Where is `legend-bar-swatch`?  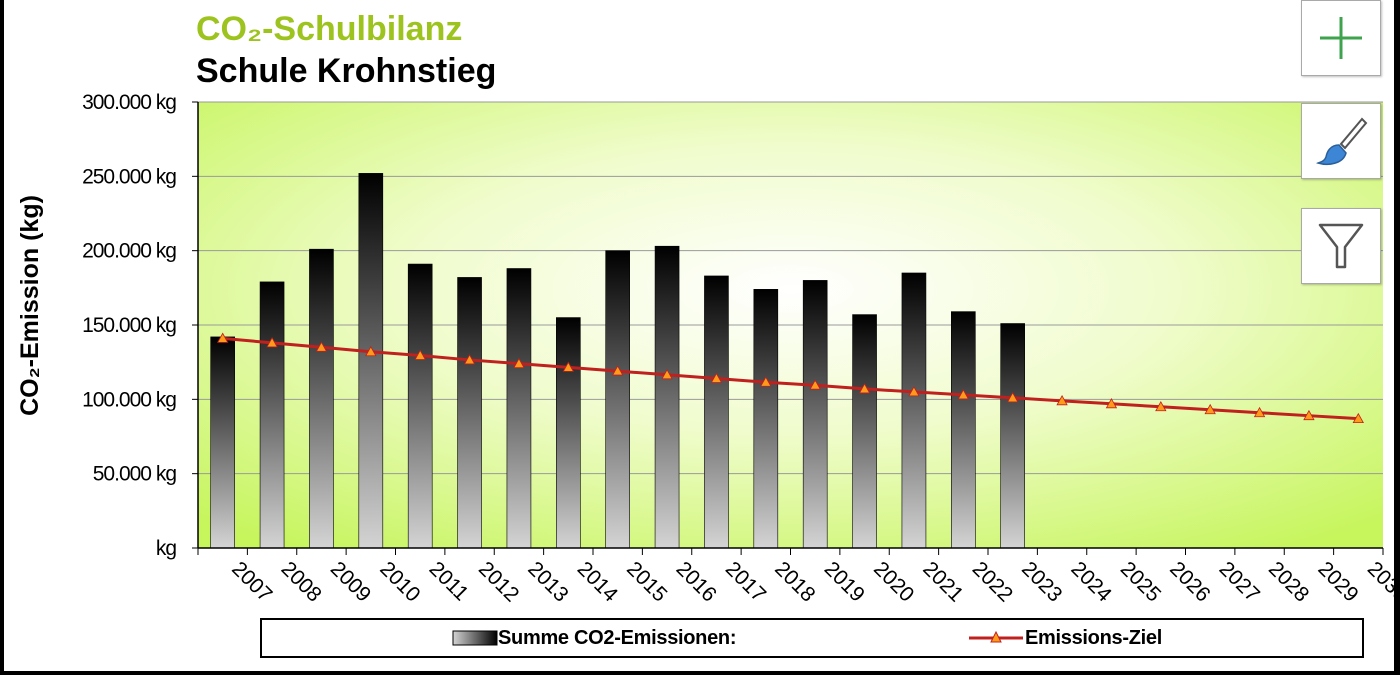
legend-bar-swatch is located at coordinates (475, 638).